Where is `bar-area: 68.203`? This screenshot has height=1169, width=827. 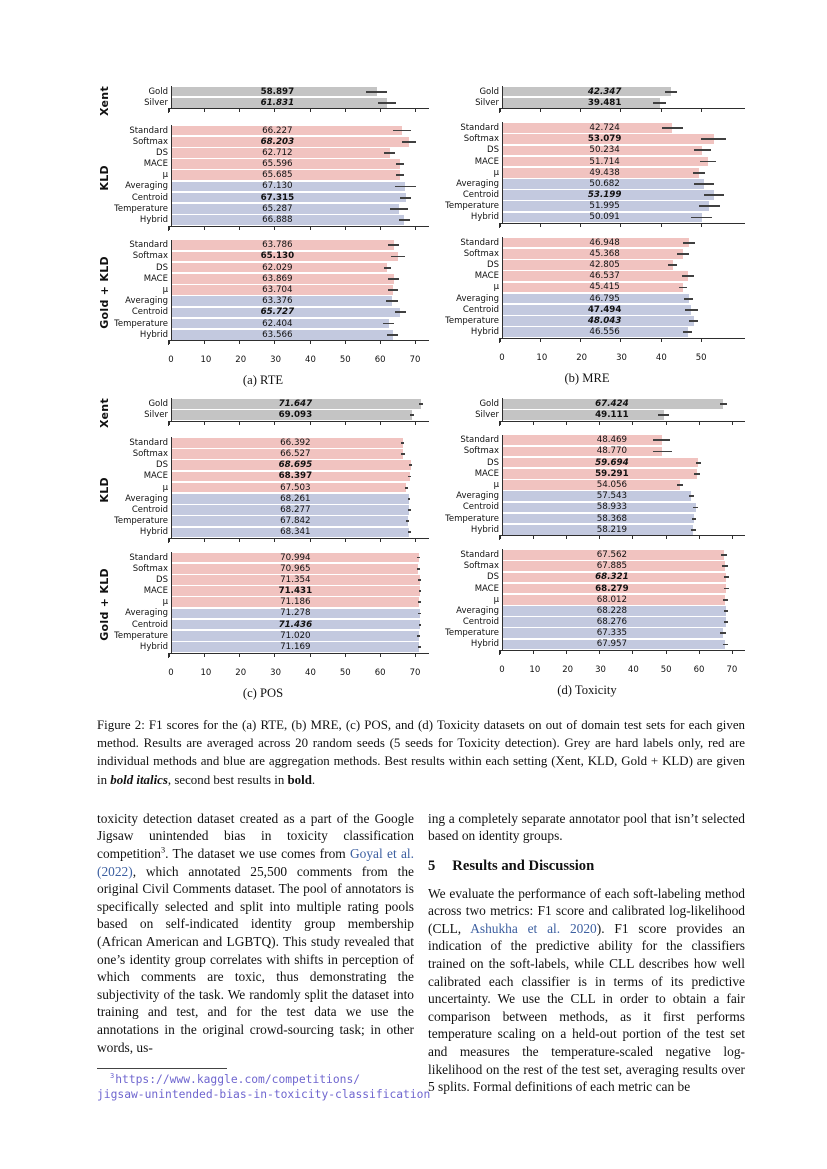 bar-area: 68.203 is located at coordinates (300, 142).